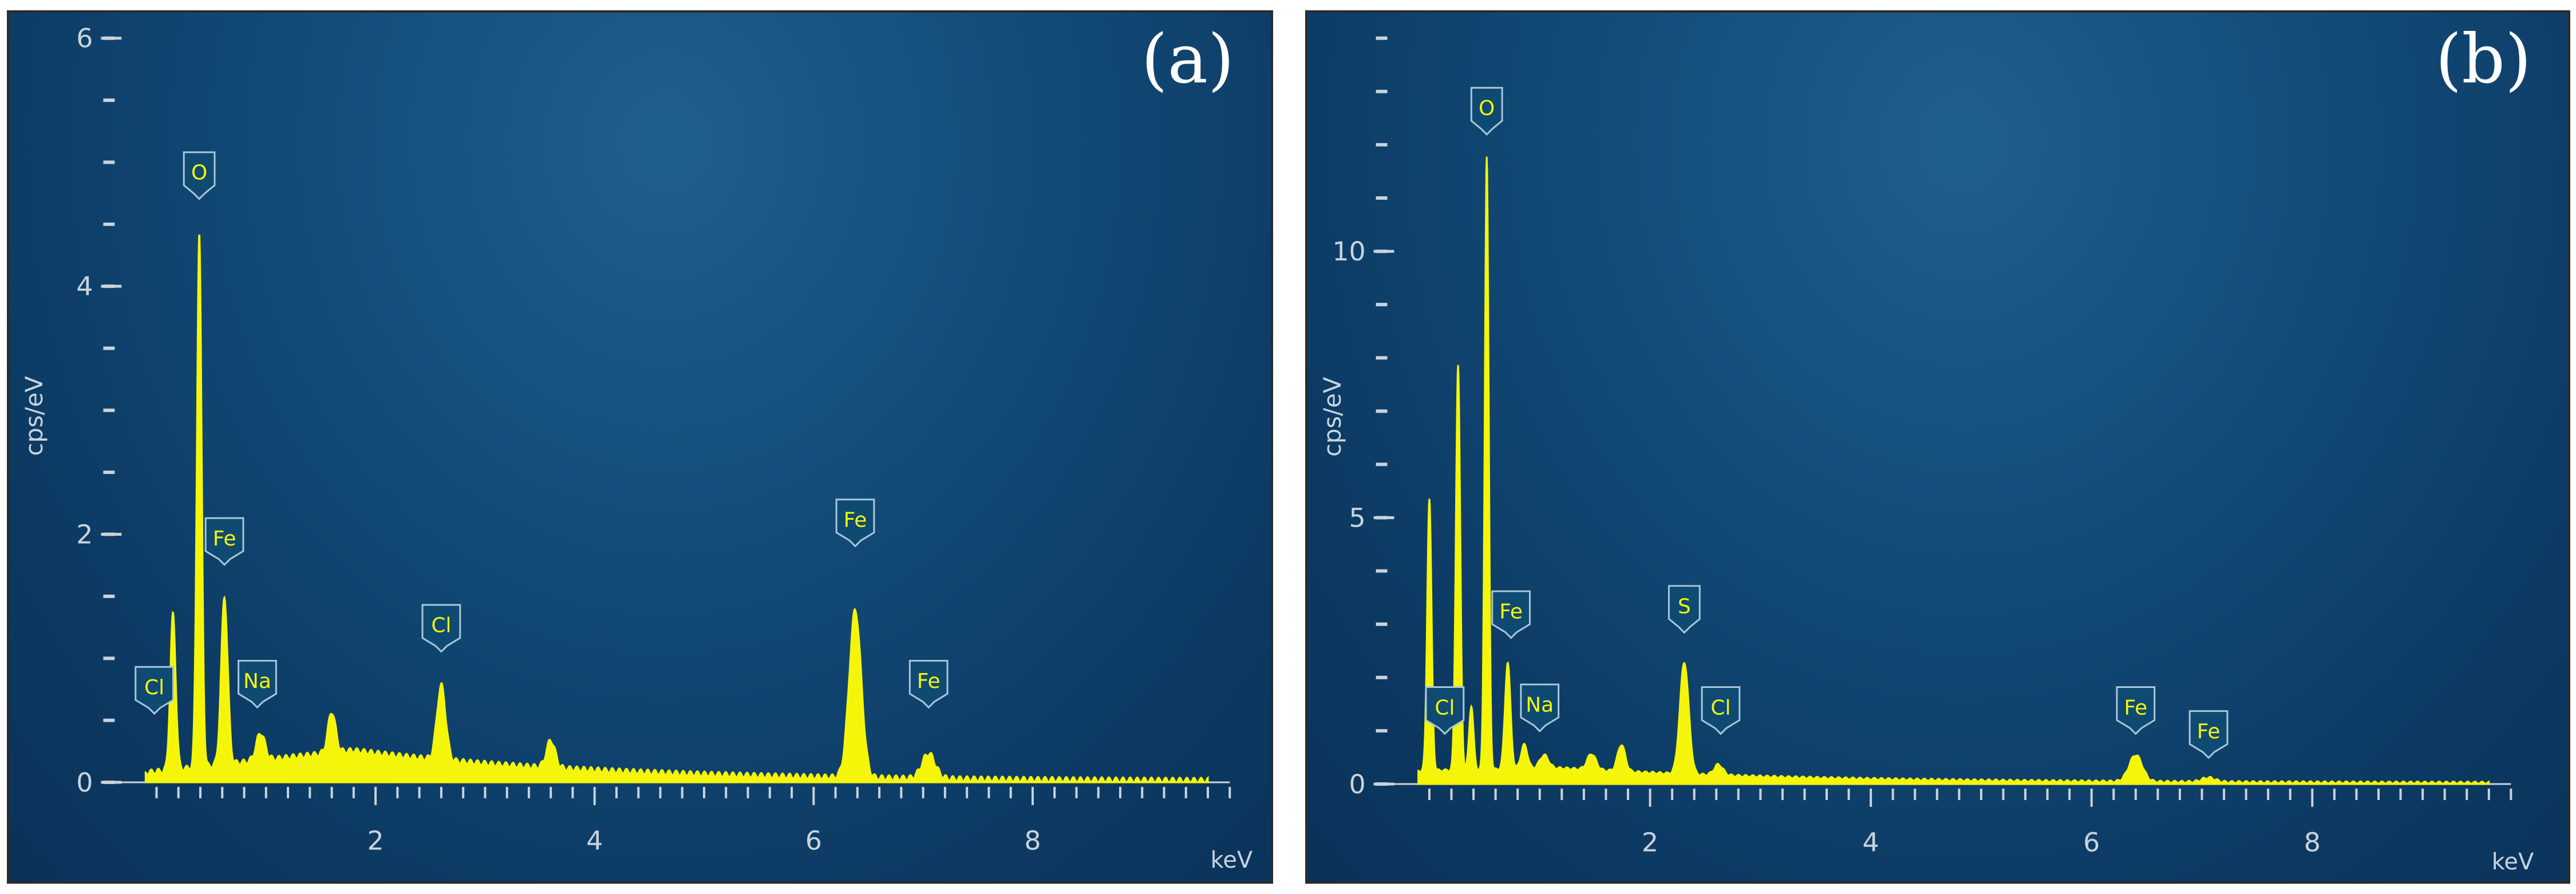  Describe the element at coordinates (84, 286) in the screenshot. I see `y-tick-label: 4` at that location.